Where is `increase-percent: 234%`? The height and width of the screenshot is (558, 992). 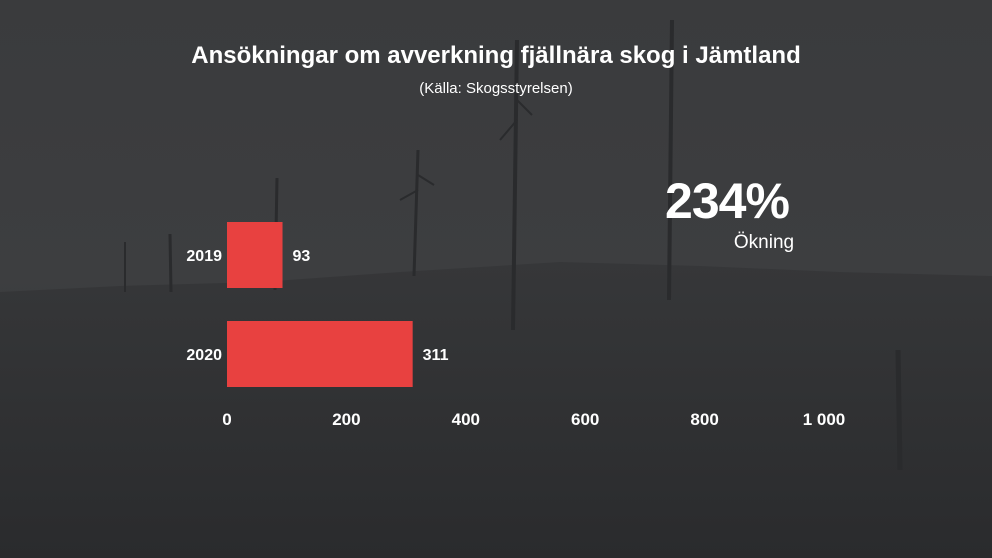 increase-percent: 234% is located at coordinates (727, 201).